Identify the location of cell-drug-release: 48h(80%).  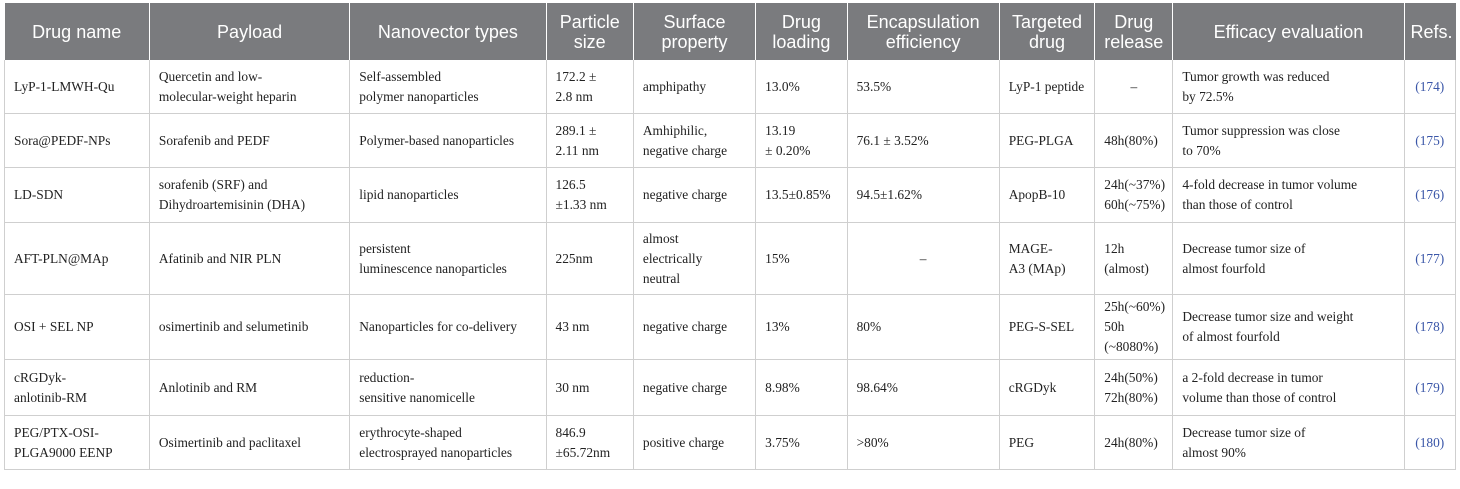
(1134, 140).